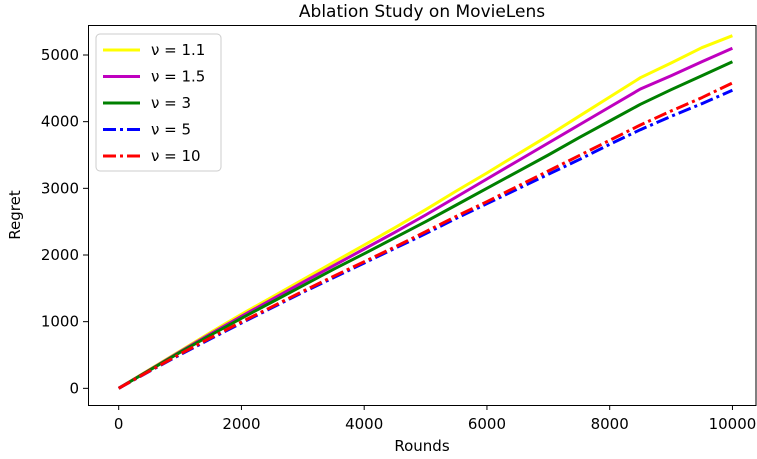 This screenshot has width=757, height=459. Describe the element at coordinates (241, 424) in the screenshot. I see `x-tick-label: 2000` at that location.